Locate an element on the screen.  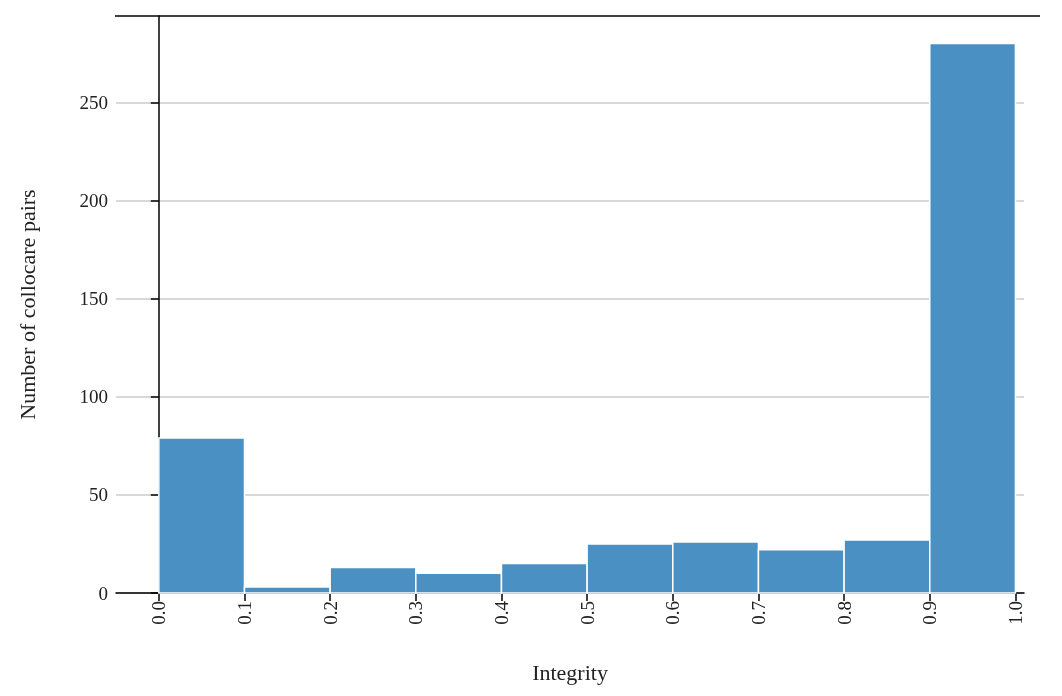
x-tick-label: 0.1 is located at coordinates (244, 613).